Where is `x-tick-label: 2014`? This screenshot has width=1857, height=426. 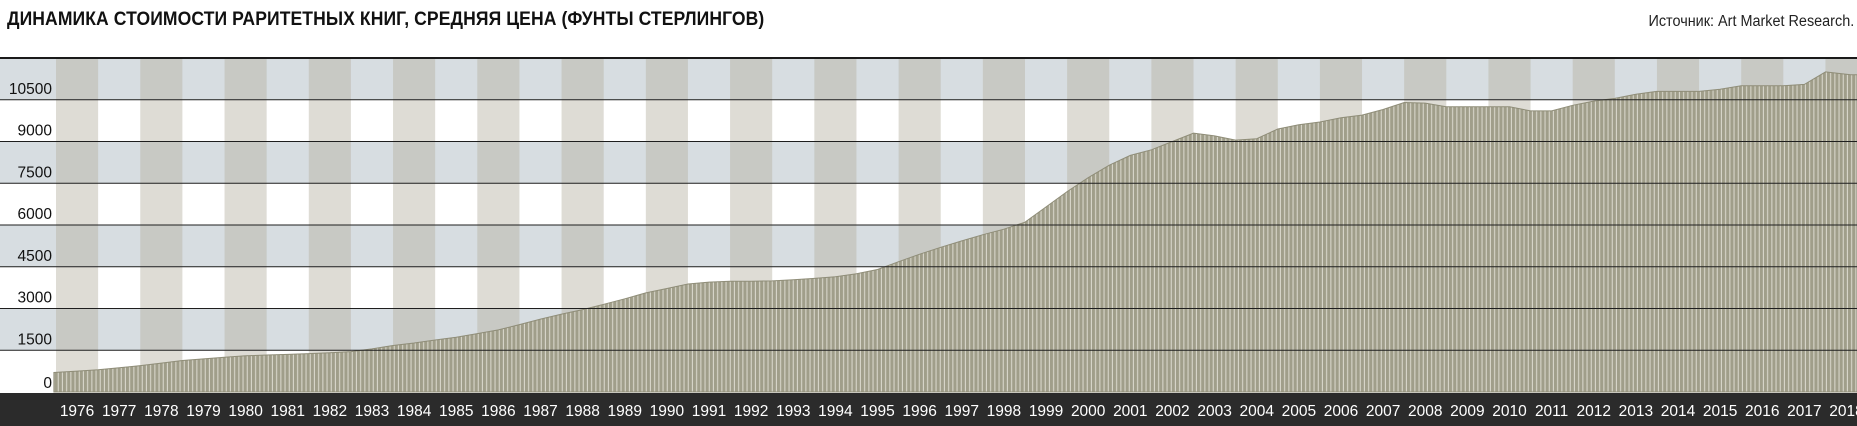
x-tick-label: 2014 is located at coordinates (1678, 411).